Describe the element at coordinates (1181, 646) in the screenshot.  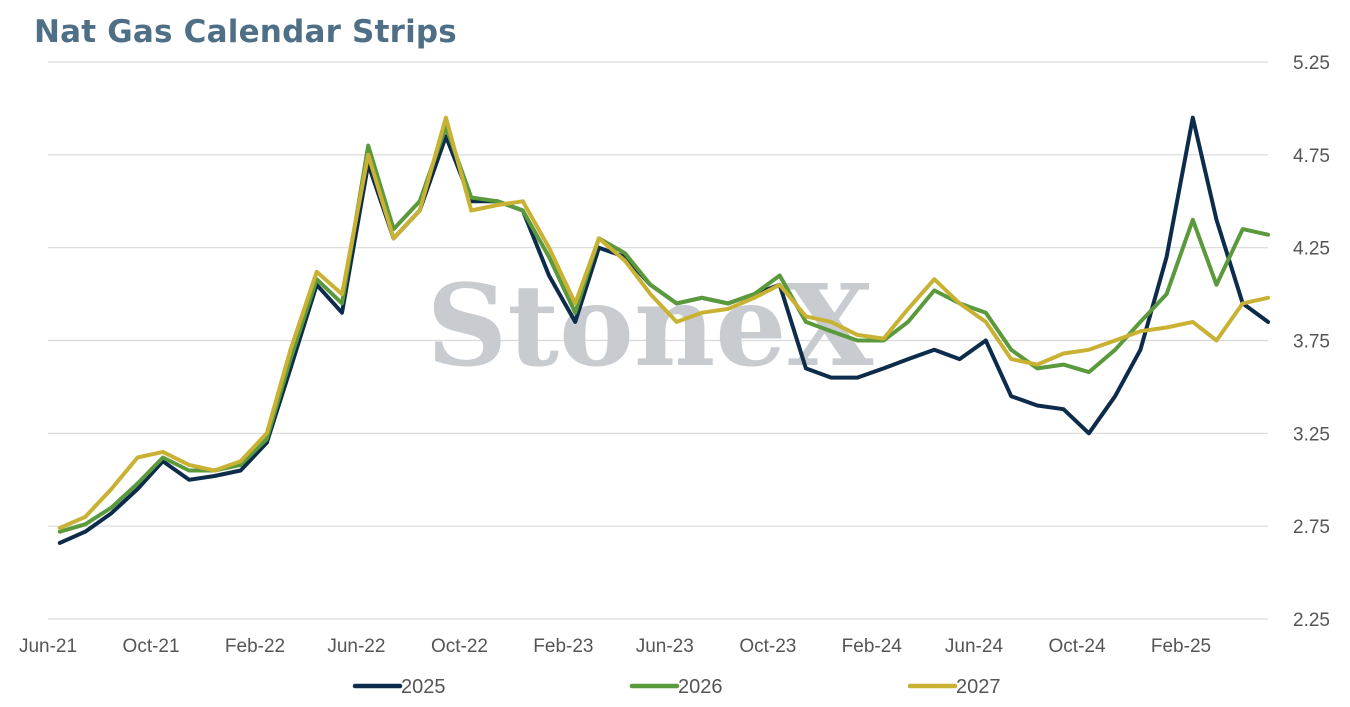
I see `x-tick-label: Feb-25` at that location.